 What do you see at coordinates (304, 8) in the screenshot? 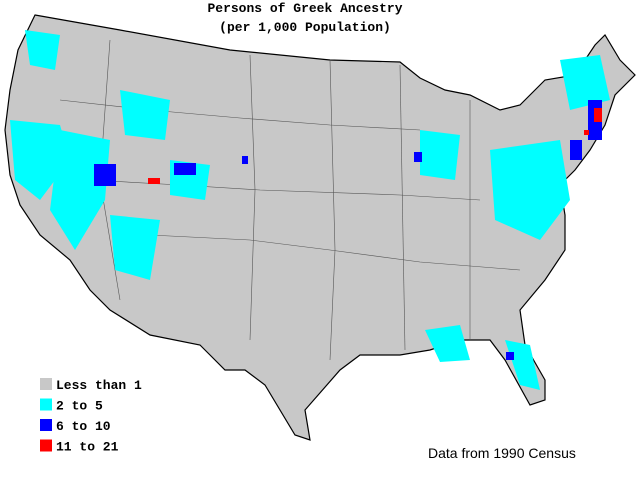
I see `map-title: Persons of Greek Ancestry` at bounding box center [304, 8].